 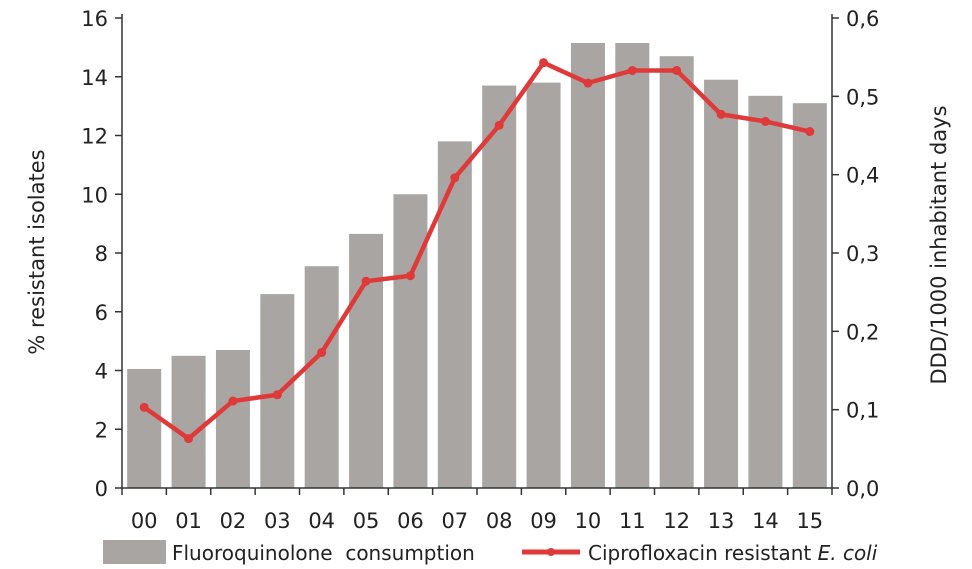 What do you see at coordinates (134, 552) in the screenshot?
I see `legend-bar-swatch` at bounding box center [134, 552].